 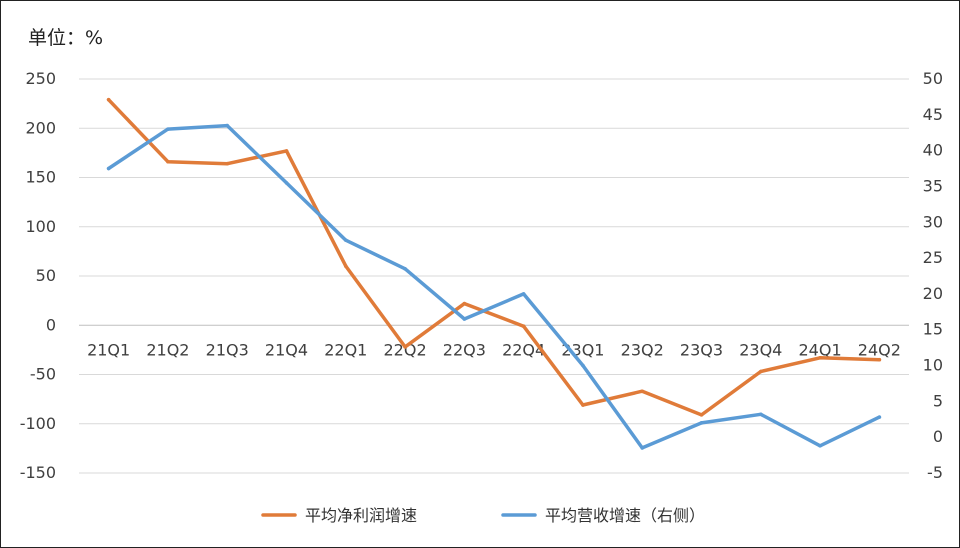 I want to click on right-tick-label: 5, so click(x=938, y=400).